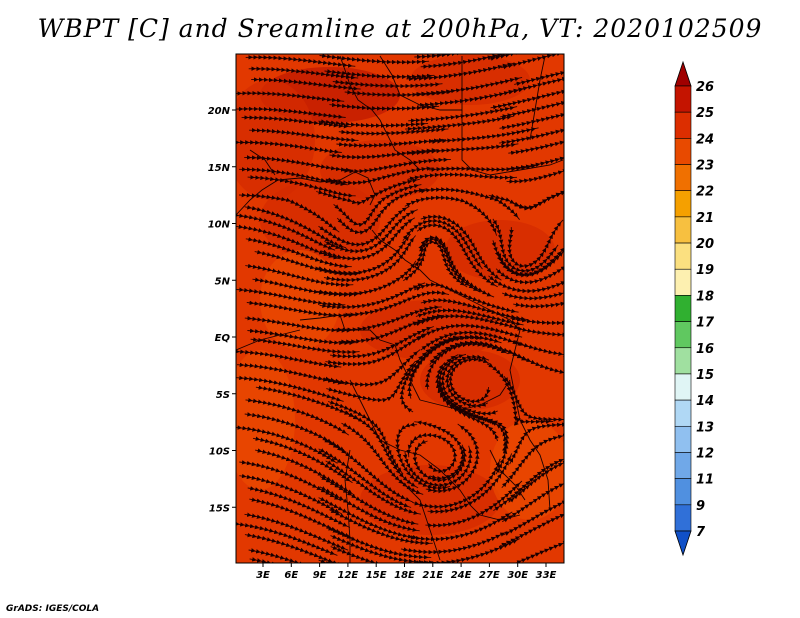 This screenshot has height=618, width=800. I want to click on lon-tick-label: 9E, so click(320, 575).